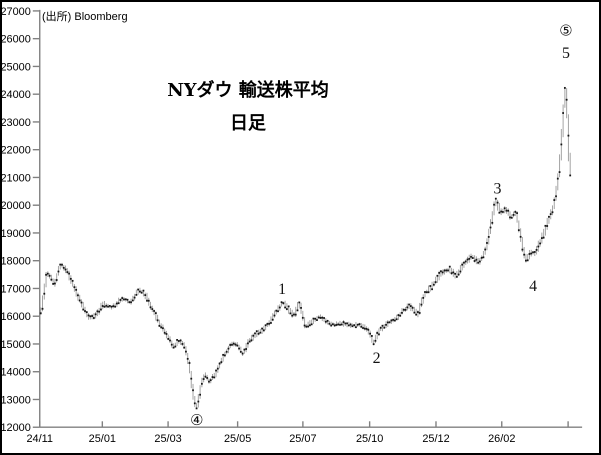 The image size is (601, 455). I want to click on y-axis-tick-label: 13000, so click(16, 400).